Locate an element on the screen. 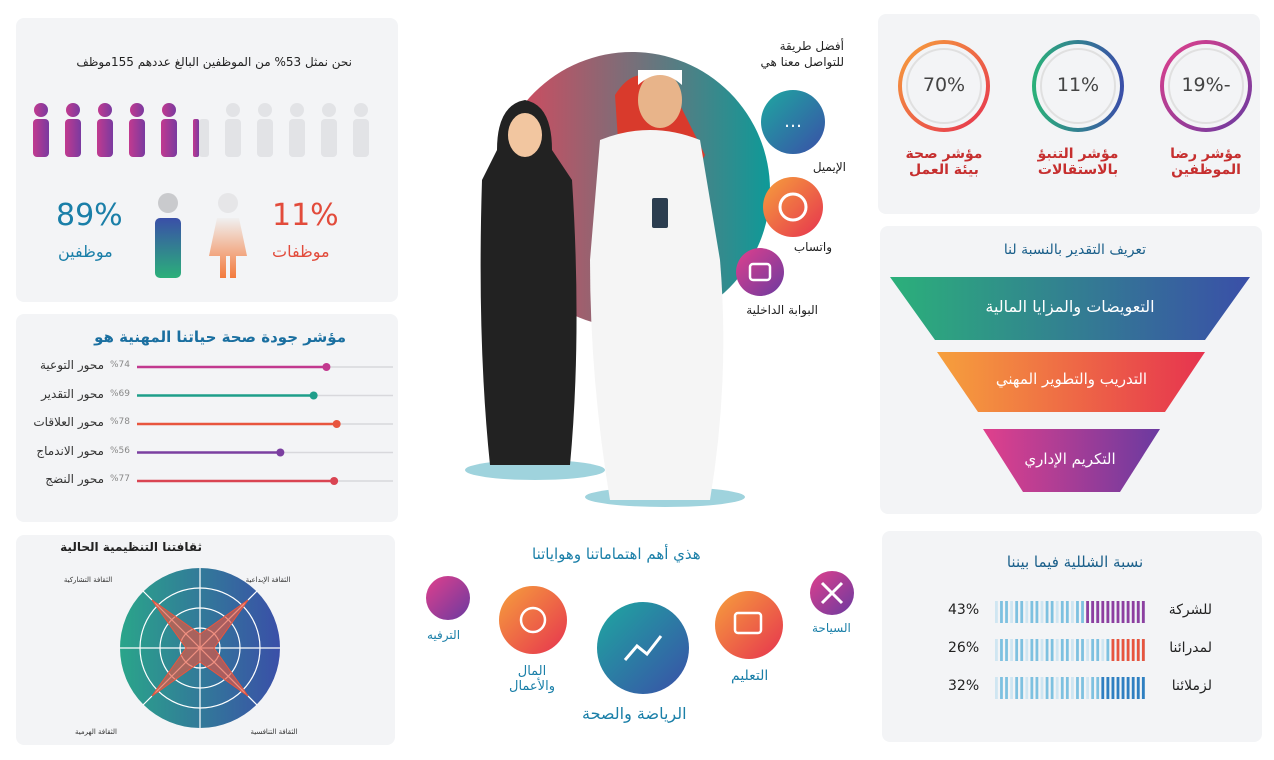 The image size is (1274, 760). indicator-label: مؤشر التنبؤ بالاستقالات is located at coordinates (1078, 162).